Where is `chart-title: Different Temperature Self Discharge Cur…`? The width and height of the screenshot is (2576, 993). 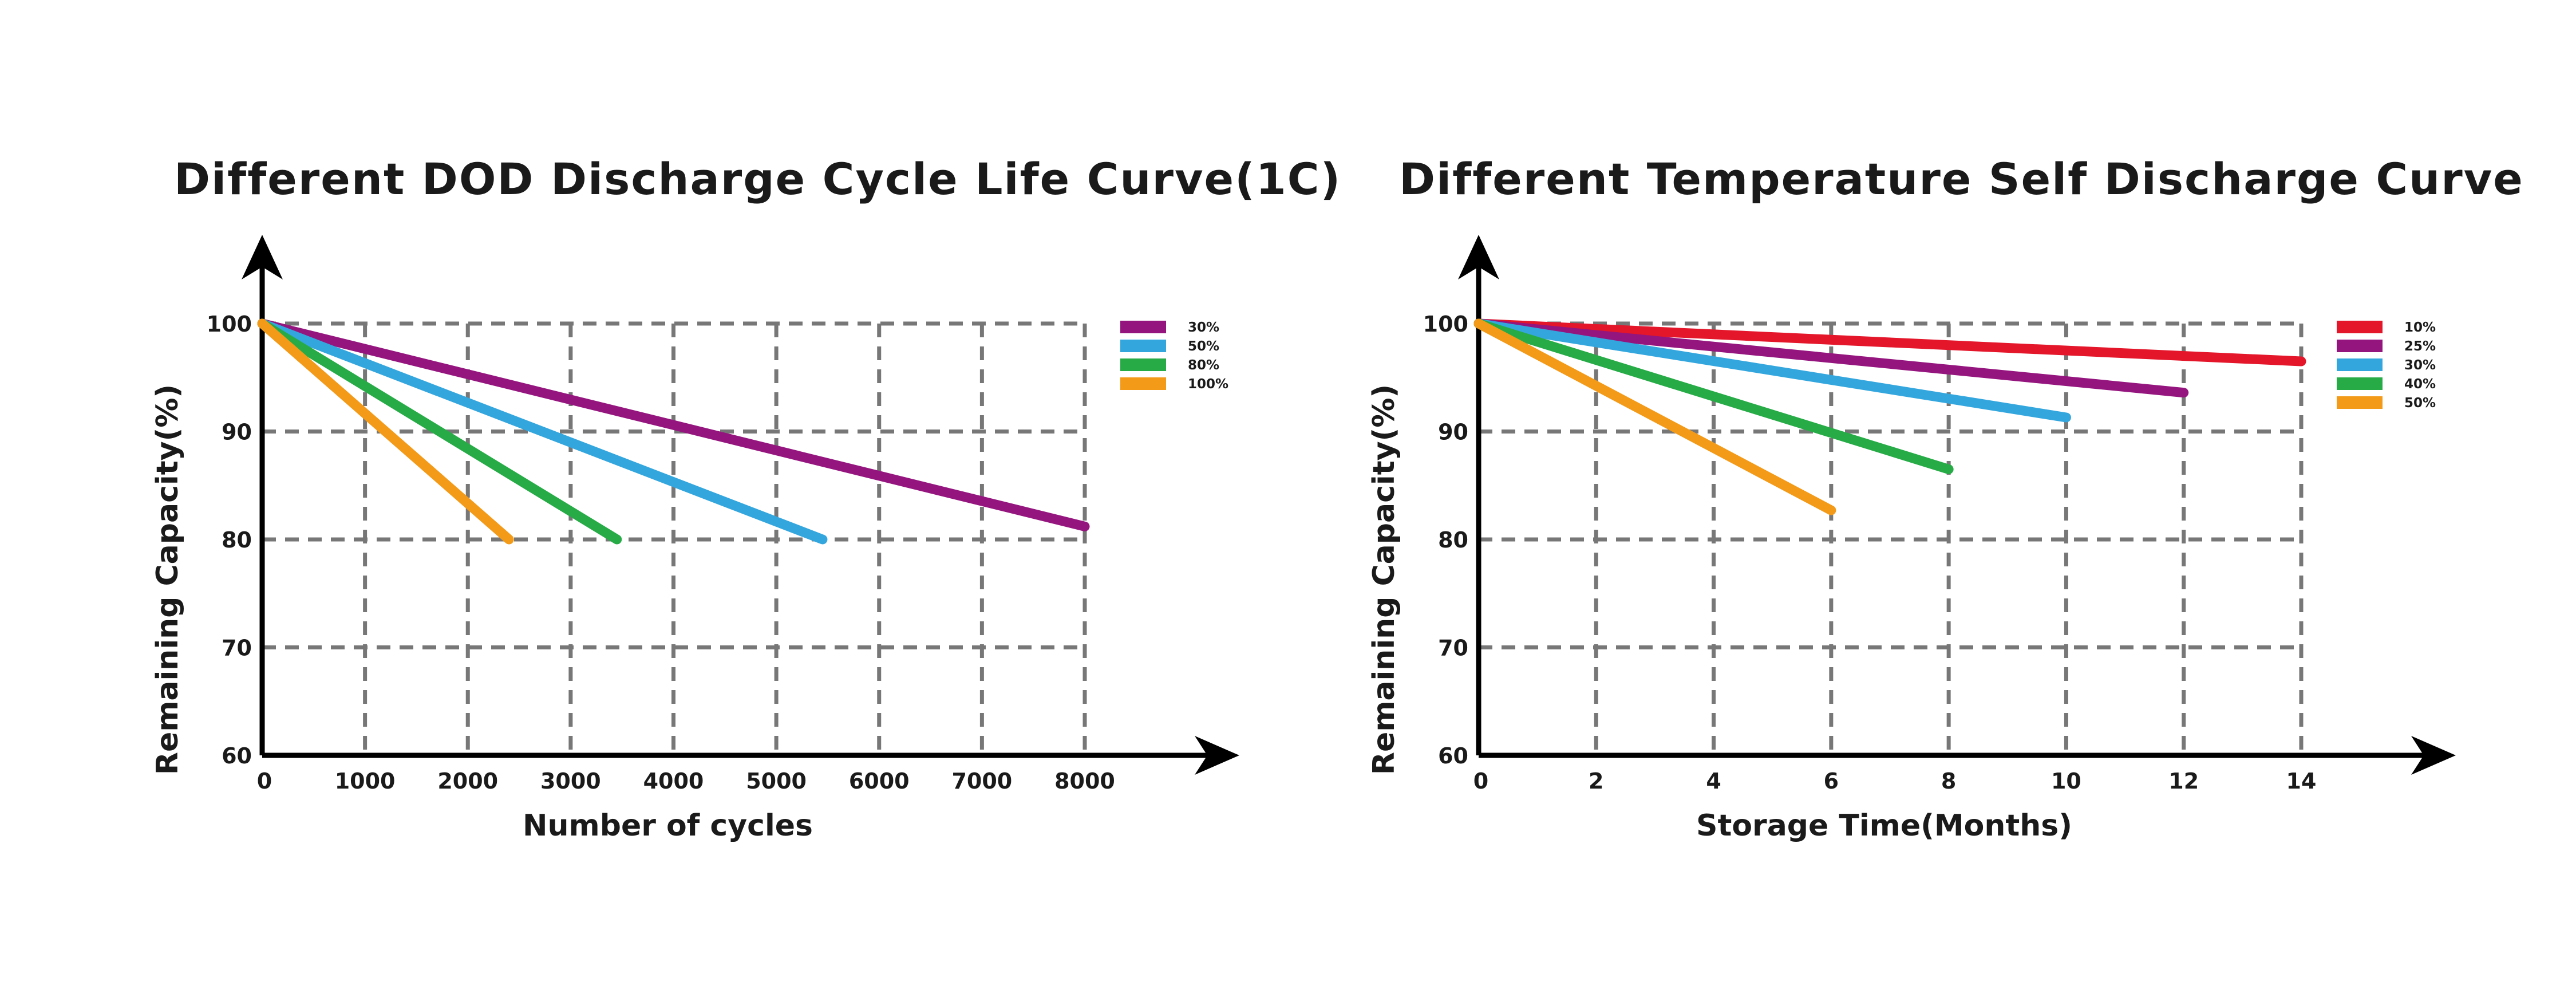 chart-title: Different Temperature Self Discharge Cur… is located at coordinates (1961, 178).